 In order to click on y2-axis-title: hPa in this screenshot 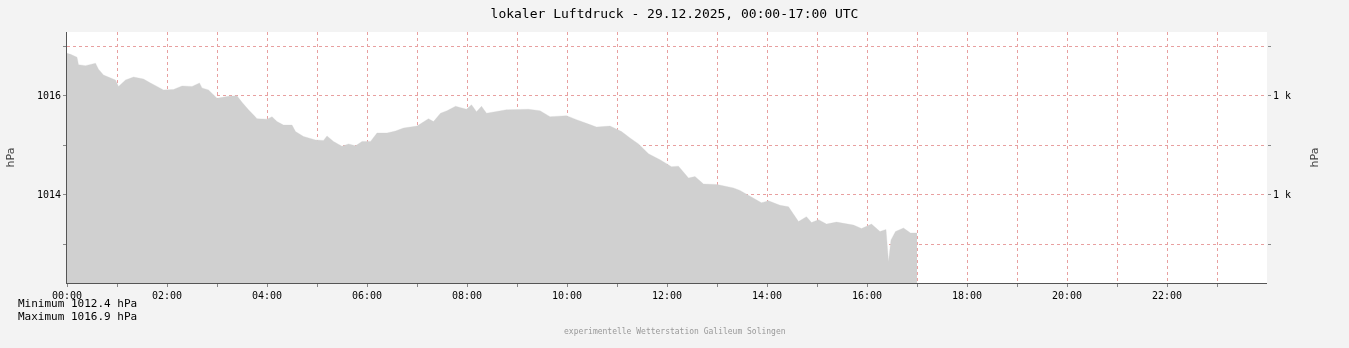, I will do `click(1315, 157)`.